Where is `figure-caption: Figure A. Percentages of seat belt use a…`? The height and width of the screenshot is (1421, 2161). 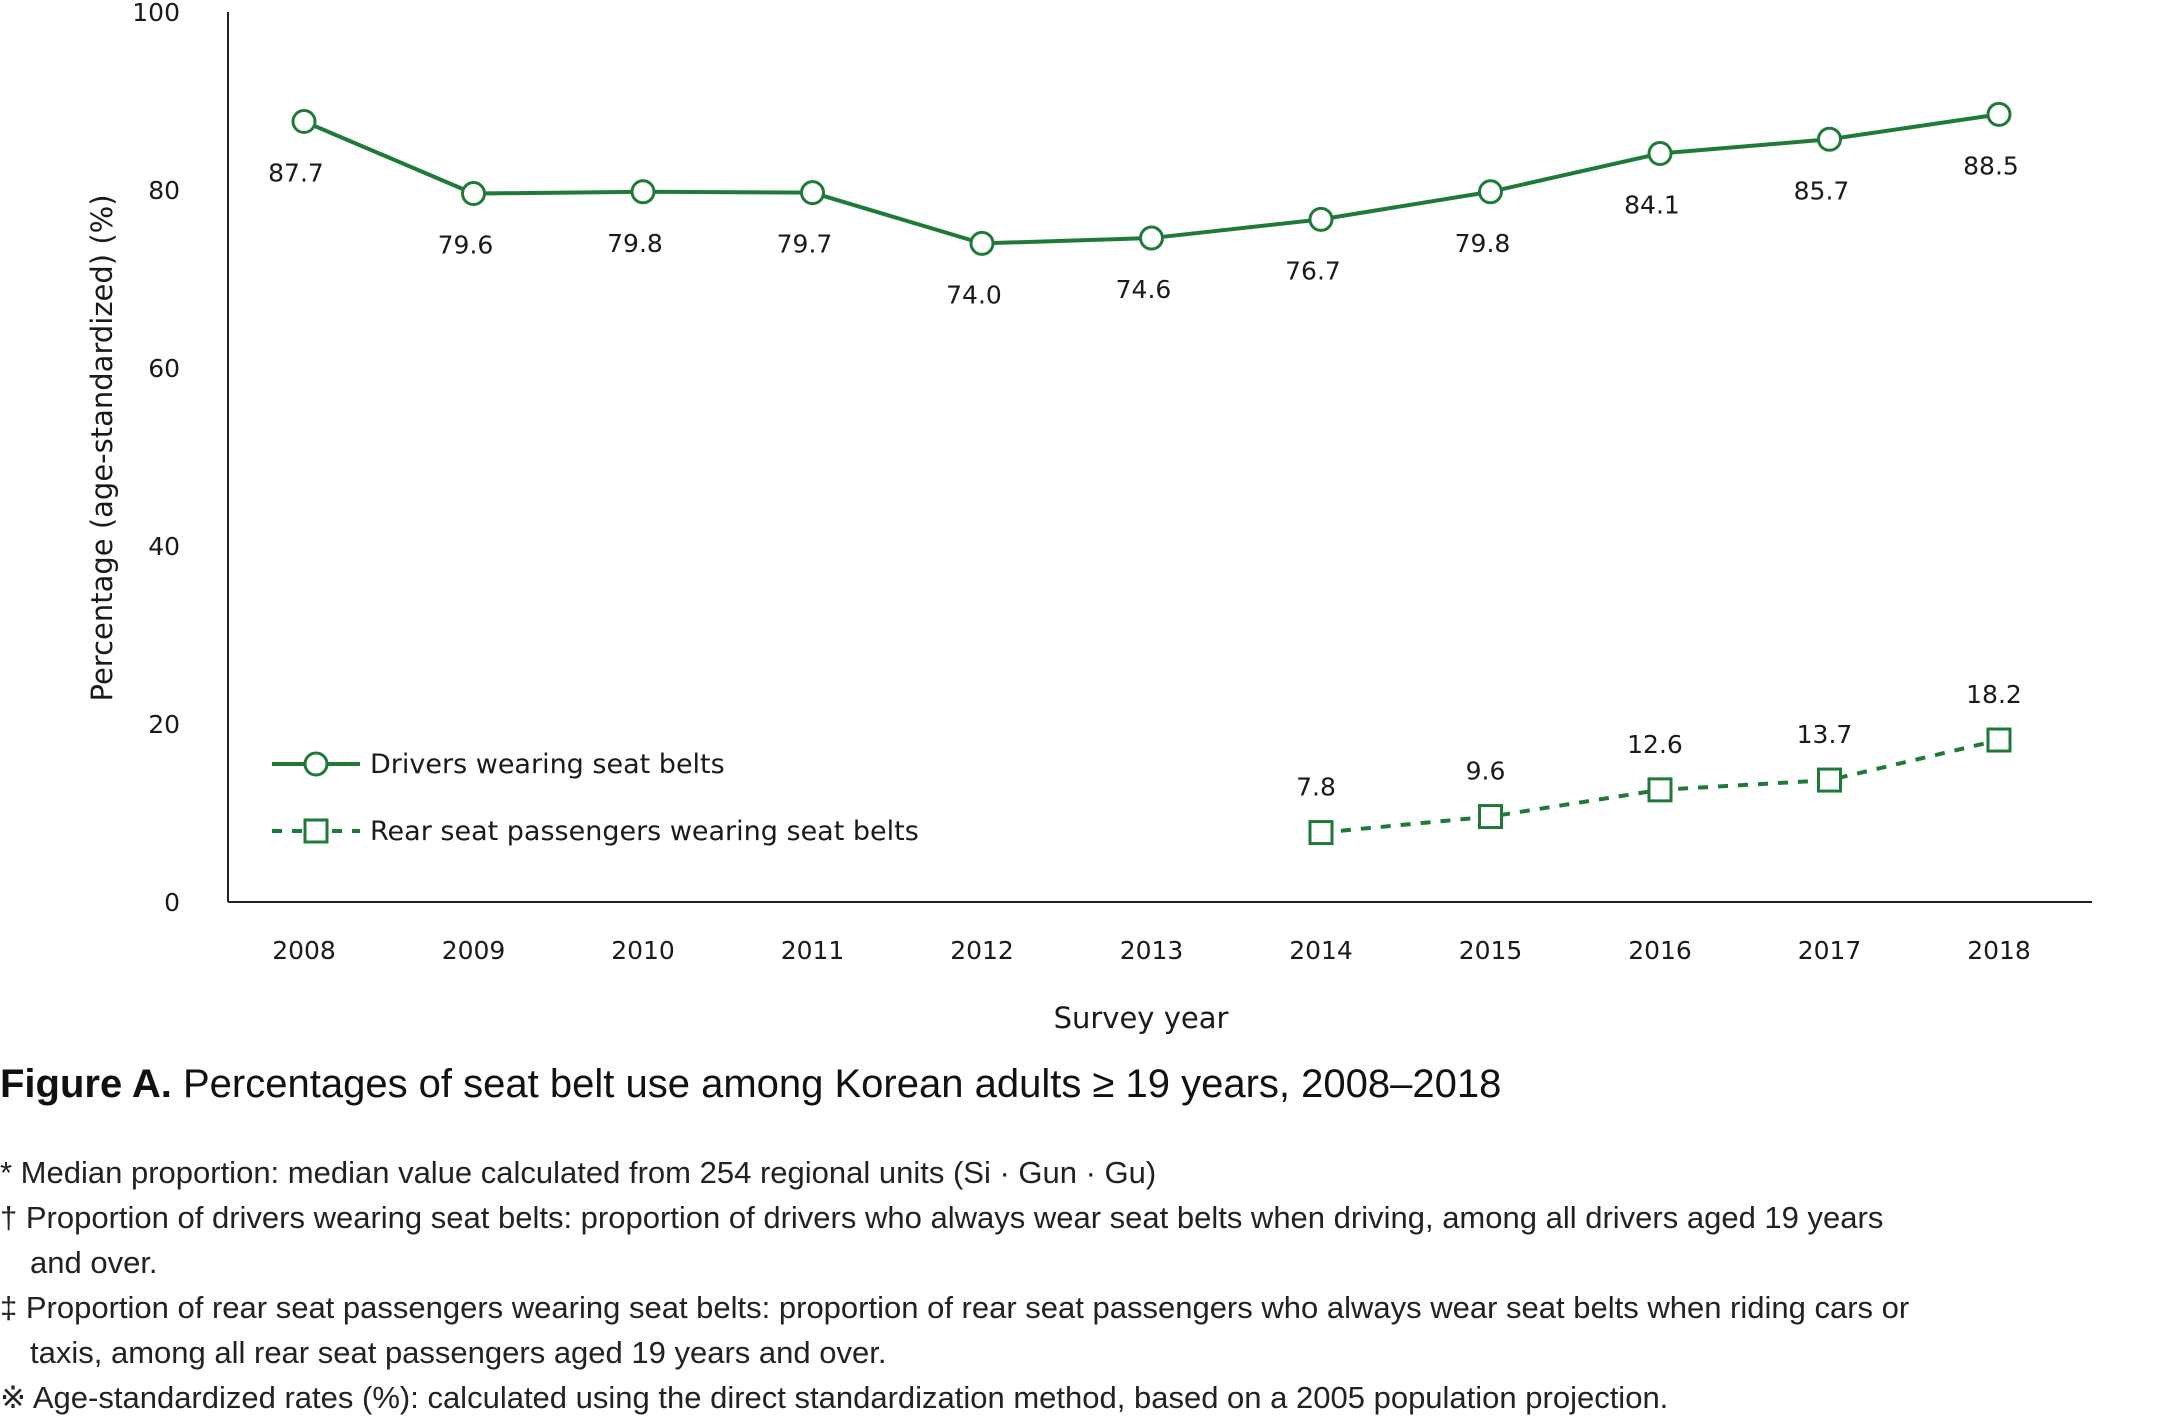
figure-caption: Figure A. Percentages of seat belt use a… is located at coordinates (1080, 1084).